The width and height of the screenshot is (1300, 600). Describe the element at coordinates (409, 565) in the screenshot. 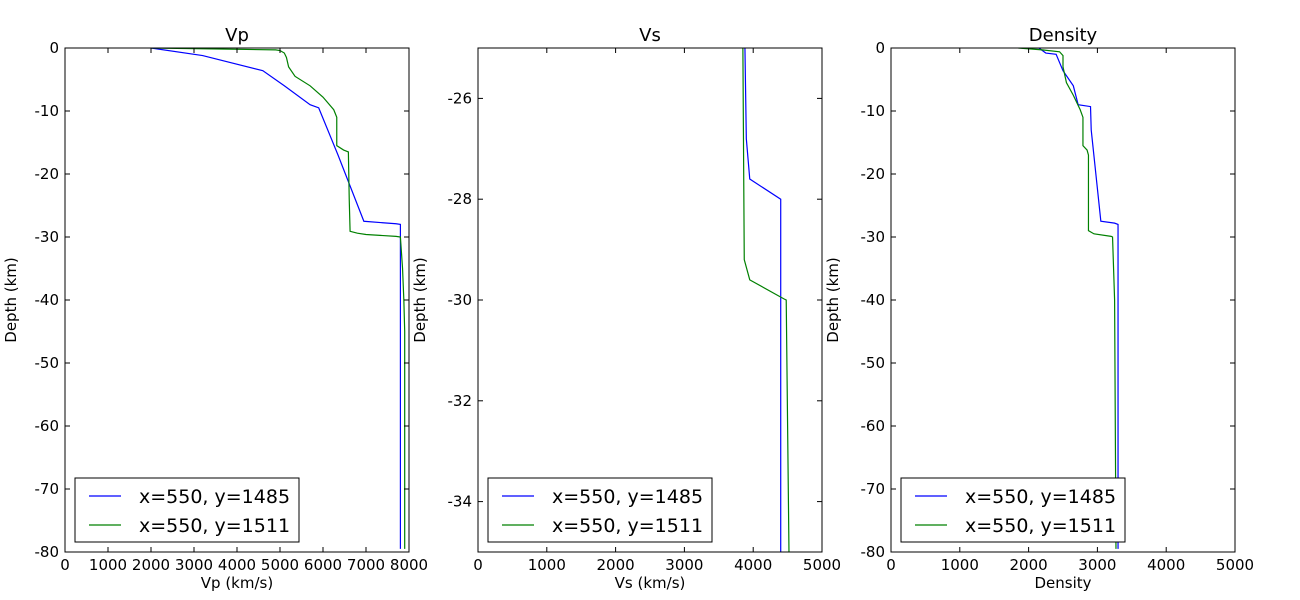

I see `x-tick-label: 8000` at that location.